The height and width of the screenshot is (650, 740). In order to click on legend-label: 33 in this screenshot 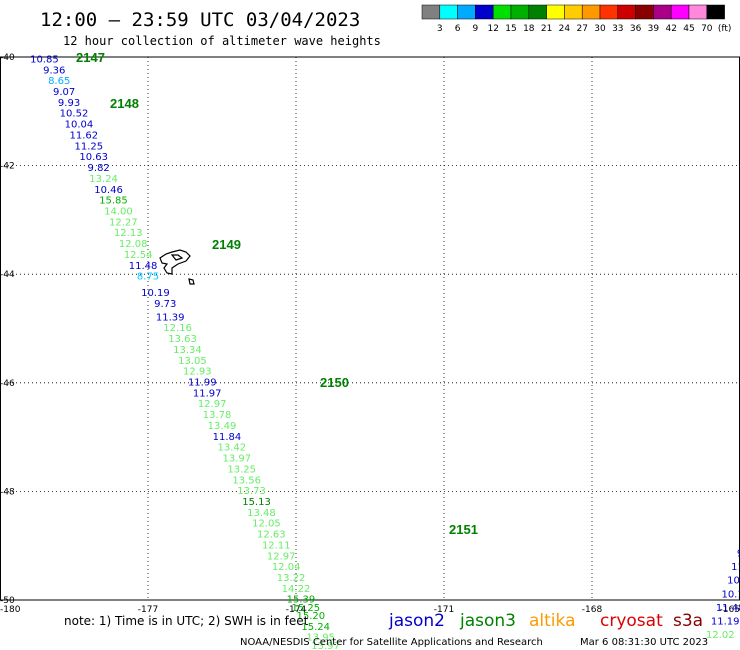, I will do `click(617, 29)`.